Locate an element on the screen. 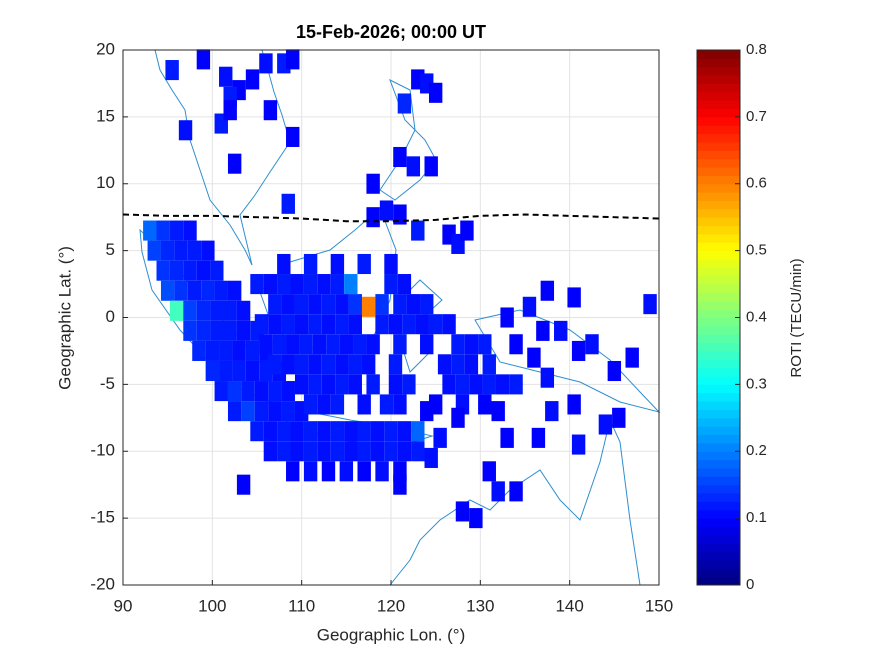 The height and width of the screenshot is (656, 875). chart-title: 15-Feb-2026; 00:00 UT is located at coordinates (391, 32).